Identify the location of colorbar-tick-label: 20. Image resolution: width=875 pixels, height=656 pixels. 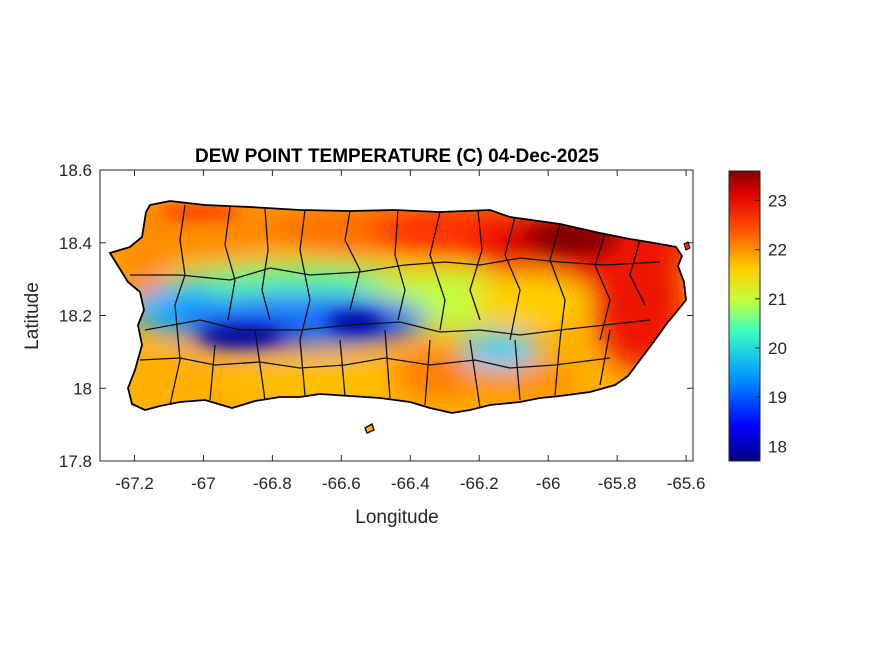
(777, 348).